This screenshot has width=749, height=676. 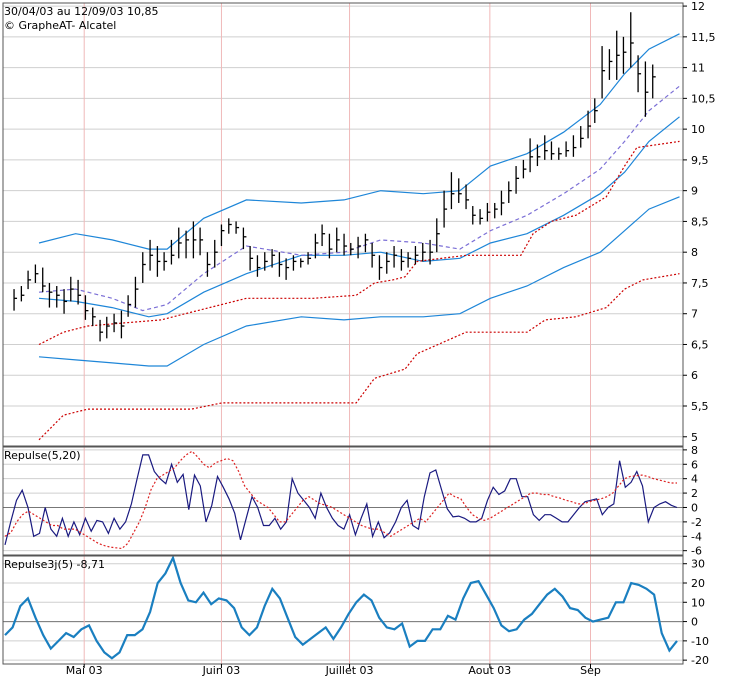 I want to click on y-tick-label: 30, so click(x=698, y=564).